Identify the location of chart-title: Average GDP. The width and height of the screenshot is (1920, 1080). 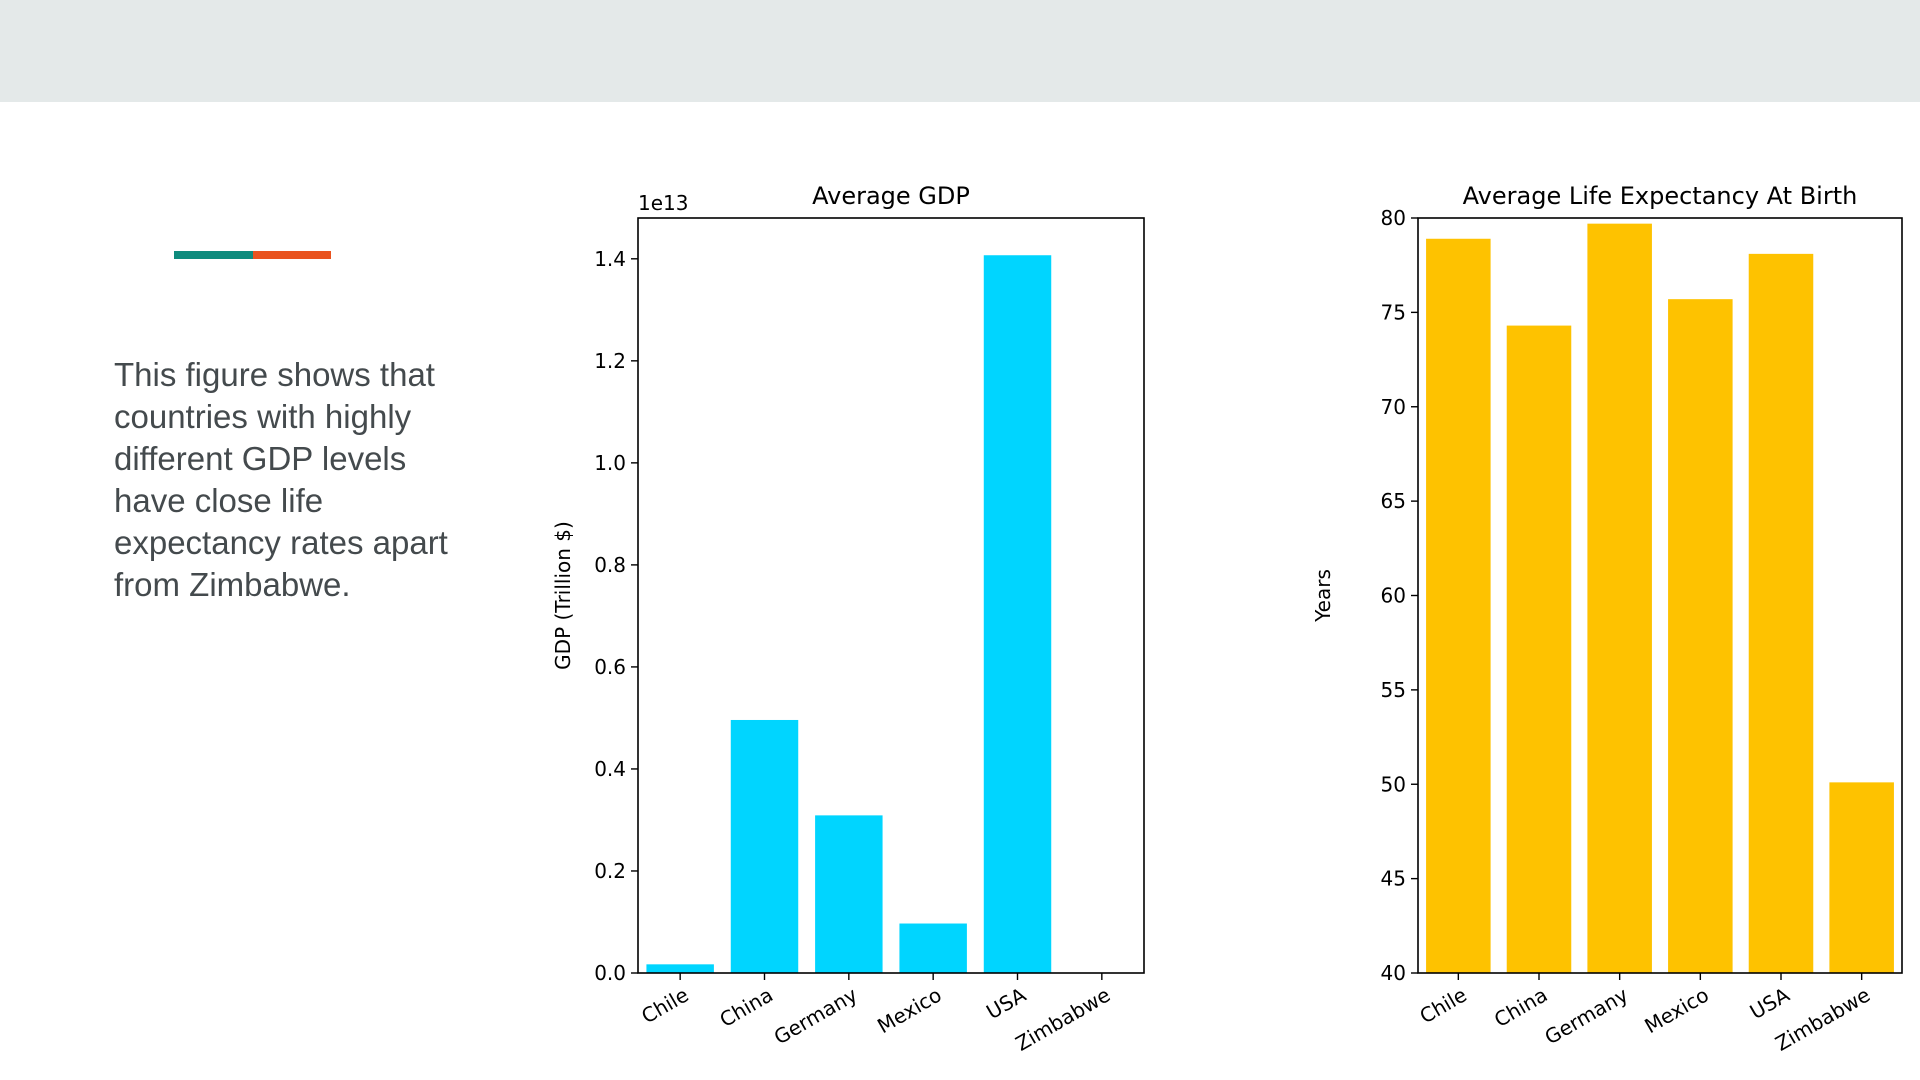
(891, 196).